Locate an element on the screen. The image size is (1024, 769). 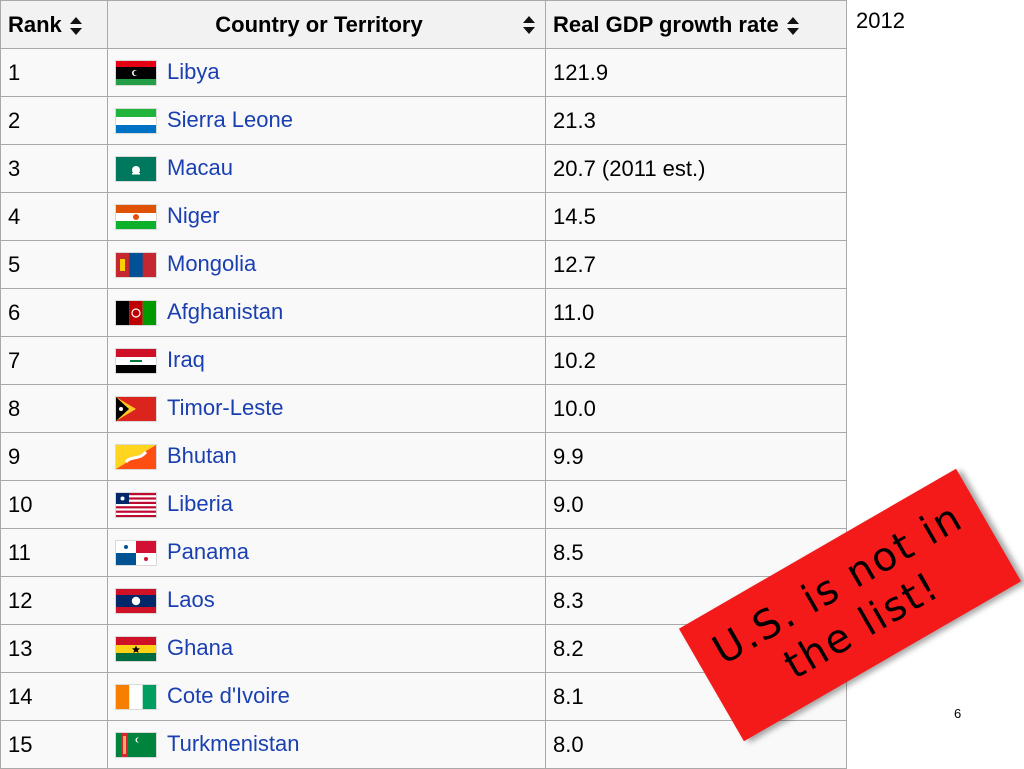
table-row: 2 Sierra Leone 21.3 is located at coordinates (423, 120).